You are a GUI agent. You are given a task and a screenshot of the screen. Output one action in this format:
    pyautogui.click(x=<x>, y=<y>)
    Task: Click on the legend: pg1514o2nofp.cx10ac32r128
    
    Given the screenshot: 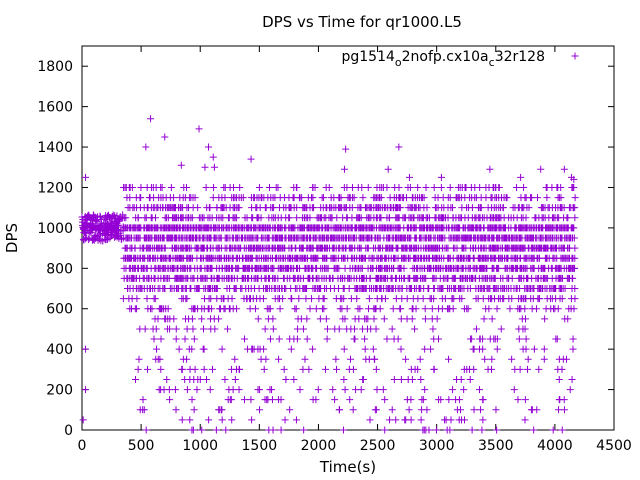 What is the action you would take?
    pyautogui.click(x=460, y=59)
    